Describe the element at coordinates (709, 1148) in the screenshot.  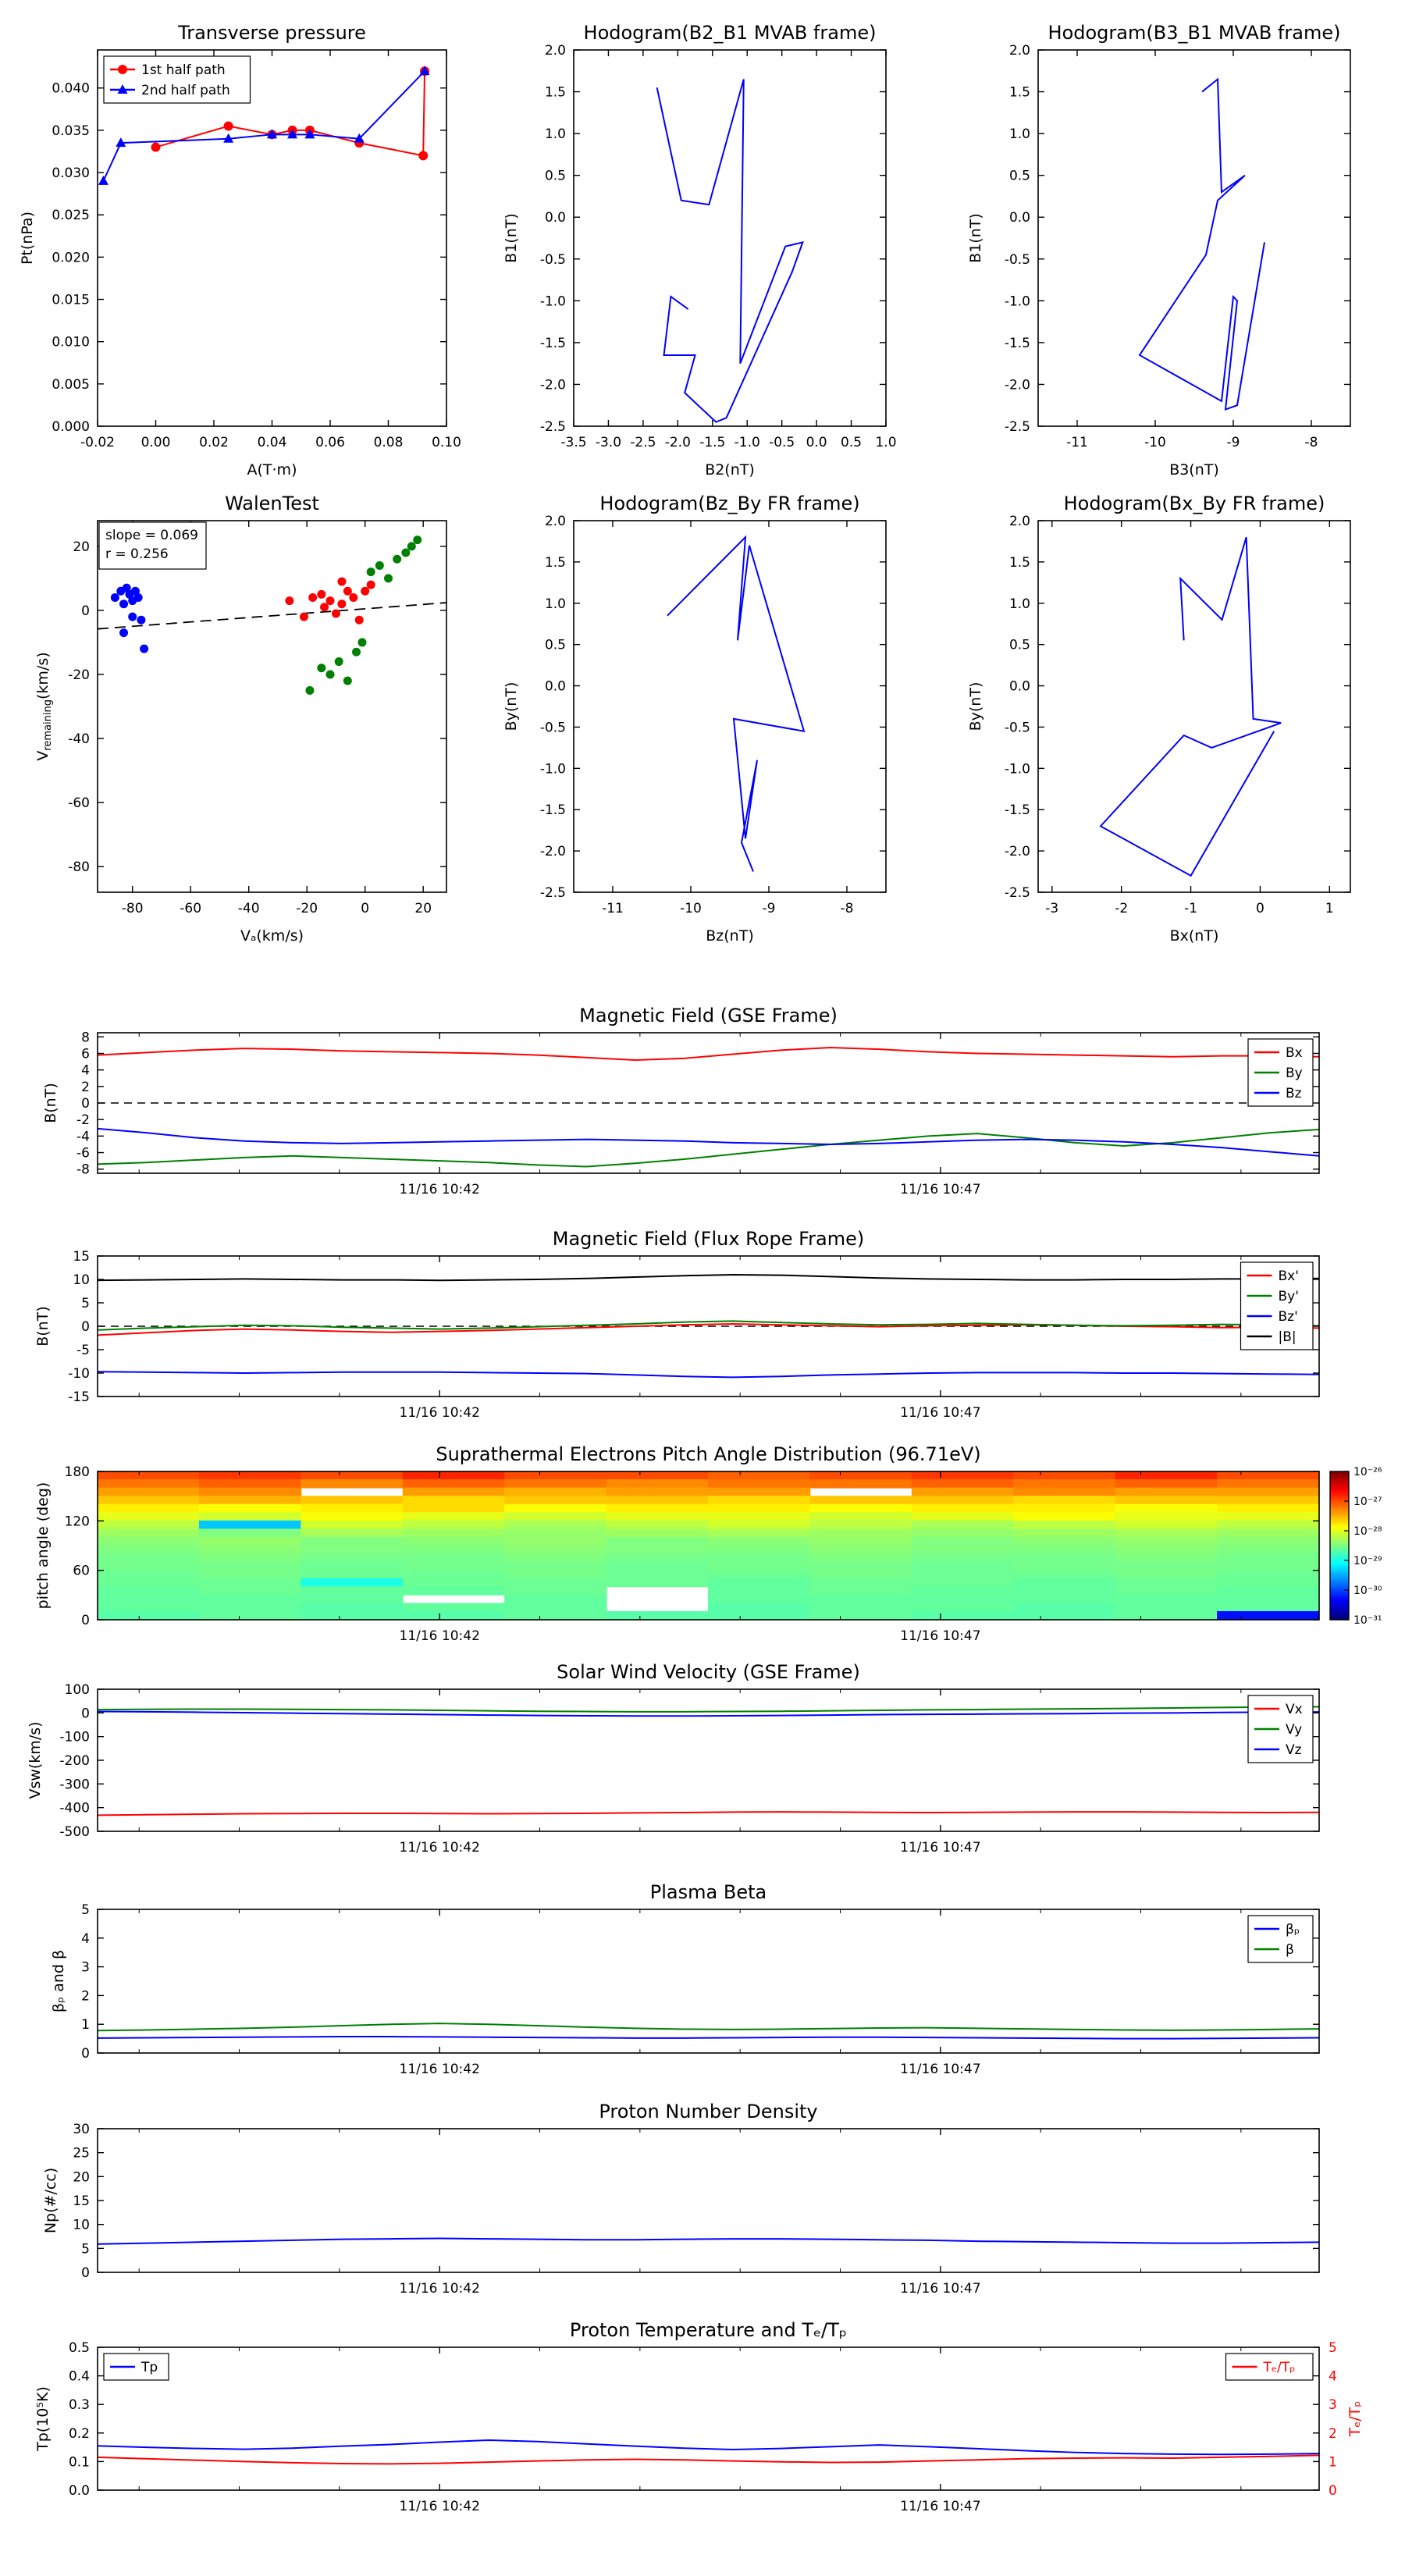
I see `series-line-By` at that location.